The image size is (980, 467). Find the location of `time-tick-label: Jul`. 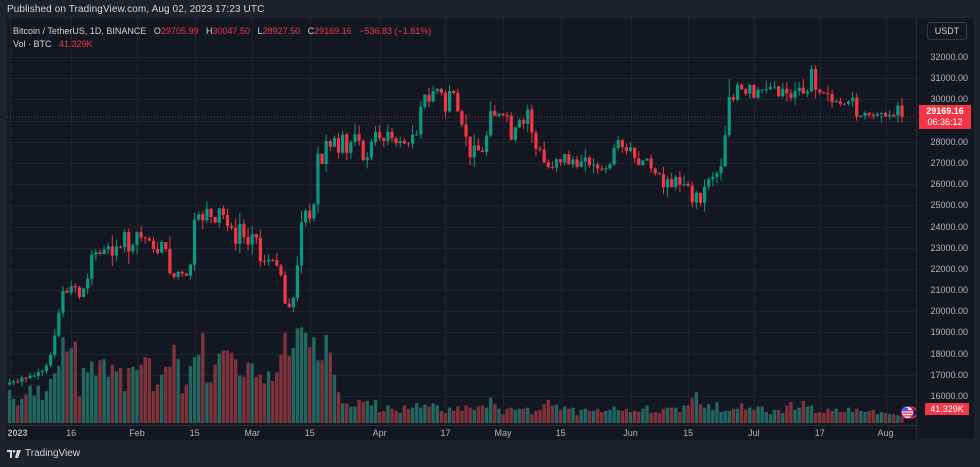

time-tick-label: Jul is located at coordinates (754, 433).